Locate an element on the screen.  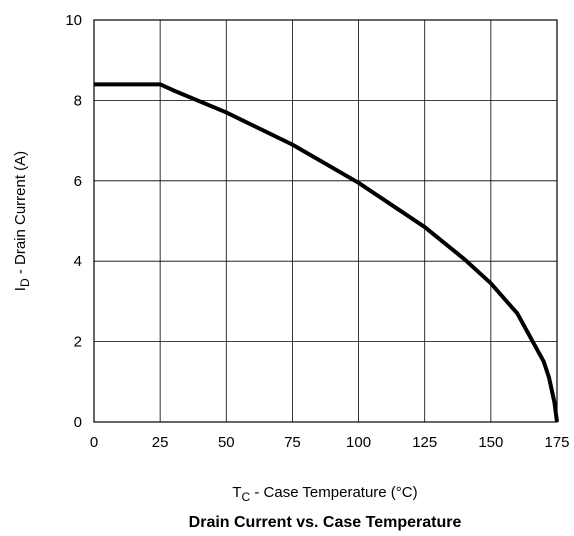
x-tick-label-4: 100 is located at coordinates (358, 442).